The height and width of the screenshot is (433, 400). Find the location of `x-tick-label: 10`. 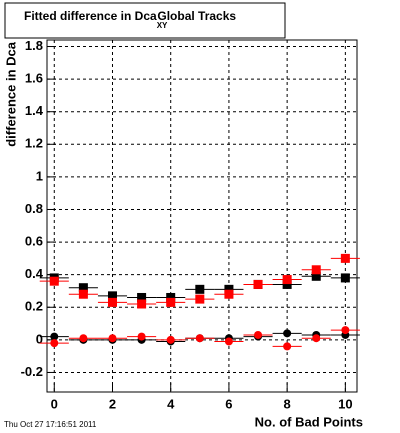

x-tick-label: 10 is located at coordinates (345, 403).